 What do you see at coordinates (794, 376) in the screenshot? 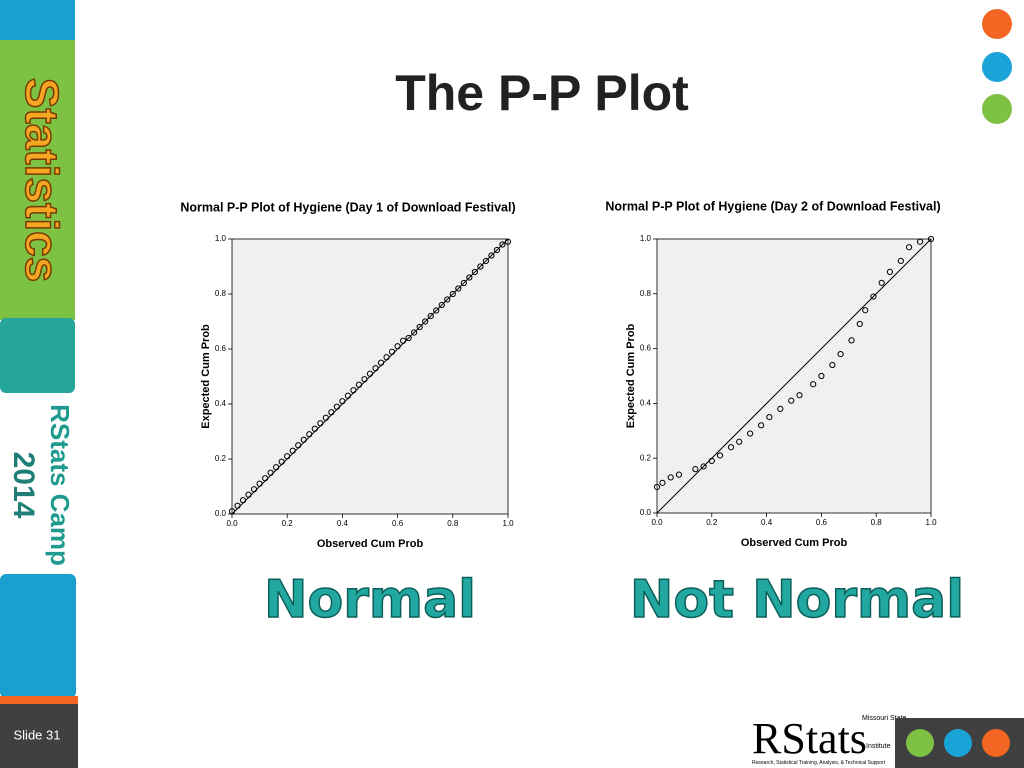
I see `reference-line` at bounding box center [794, 376].